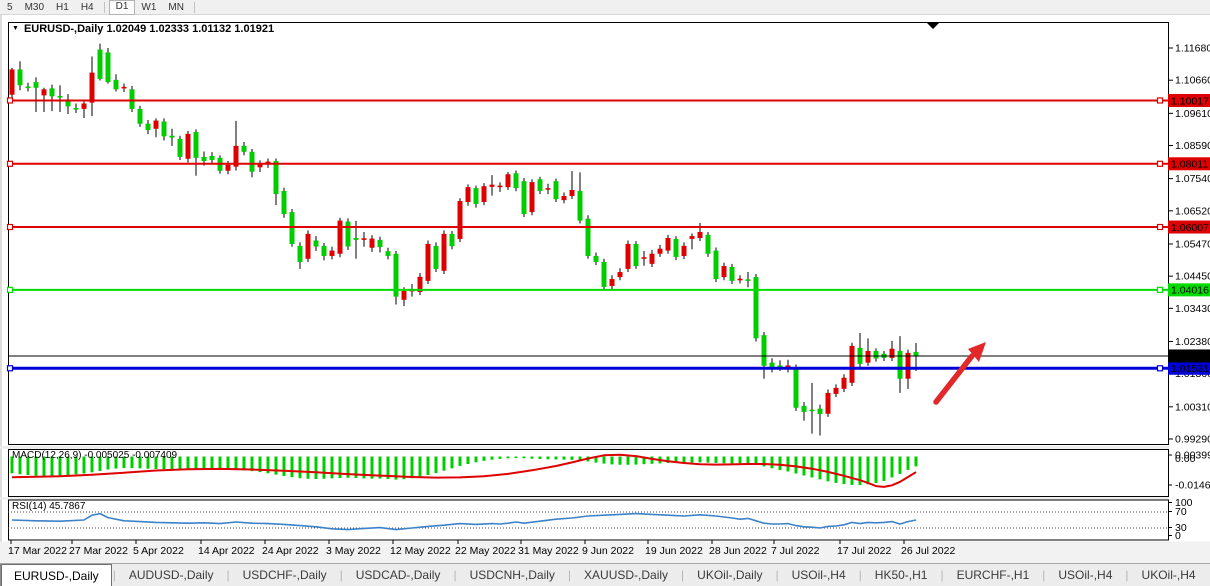  What do you see at coordinates (818, 575) in the screenshot?
I see `tab-usoil-h4-7: USOil-,H4` at bounding box center [818, 575].